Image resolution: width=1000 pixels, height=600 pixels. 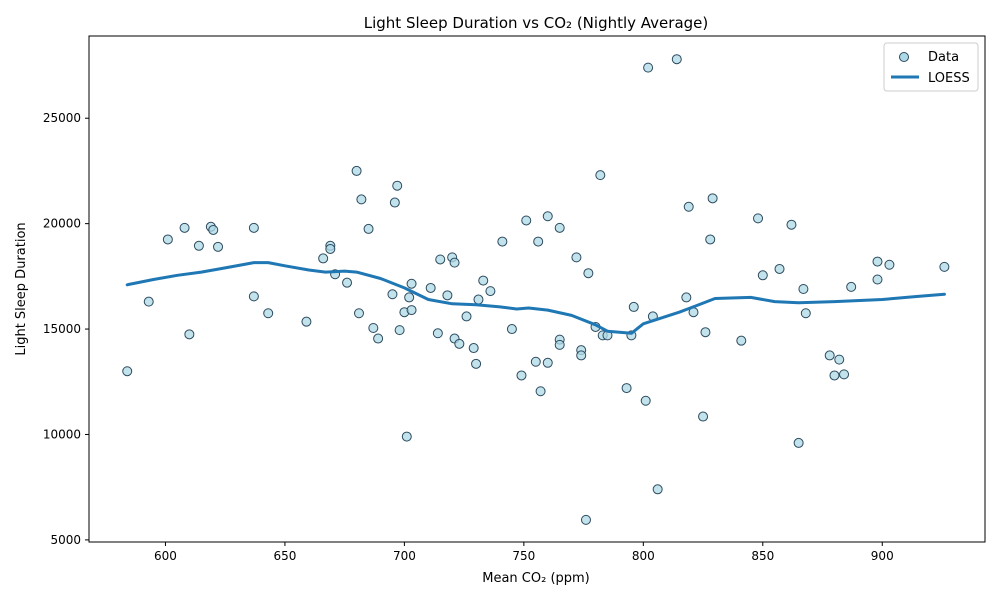 I want to click on y-axis-label: Light Sleep Duration, so click(x=21, y=288).